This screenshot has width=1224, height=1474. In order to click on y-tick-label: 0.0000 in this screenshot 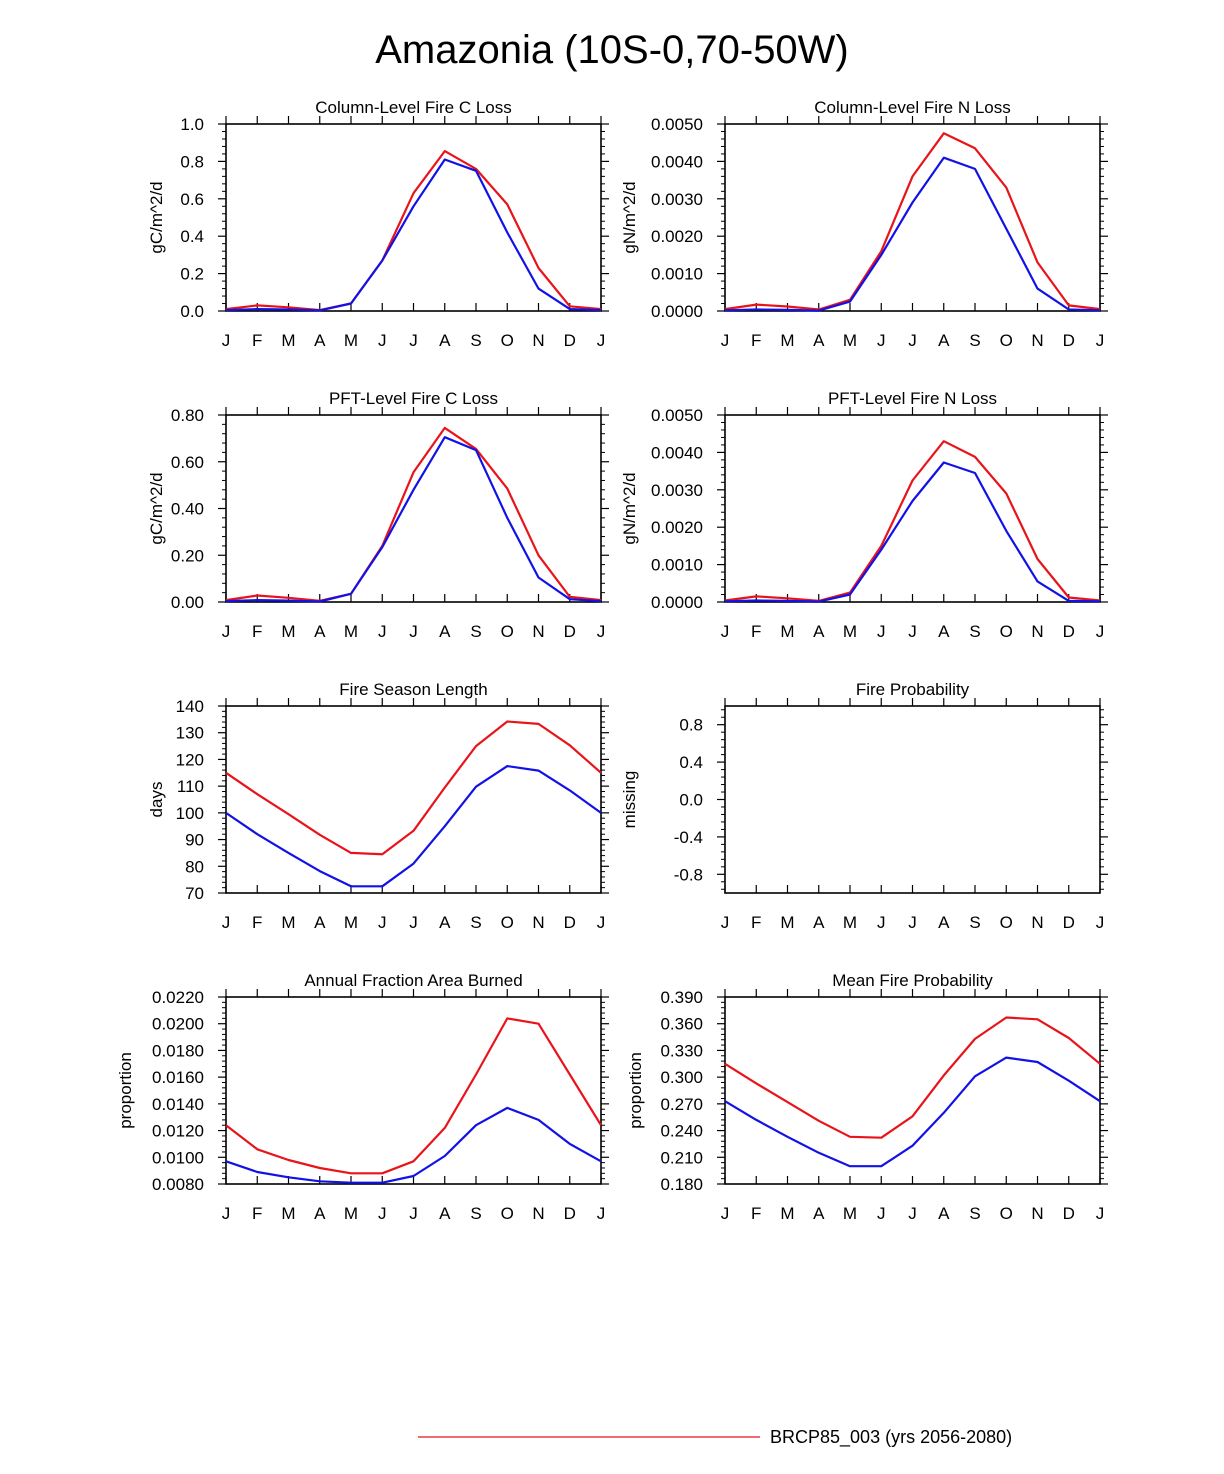, I will do `click(677, 602)`.